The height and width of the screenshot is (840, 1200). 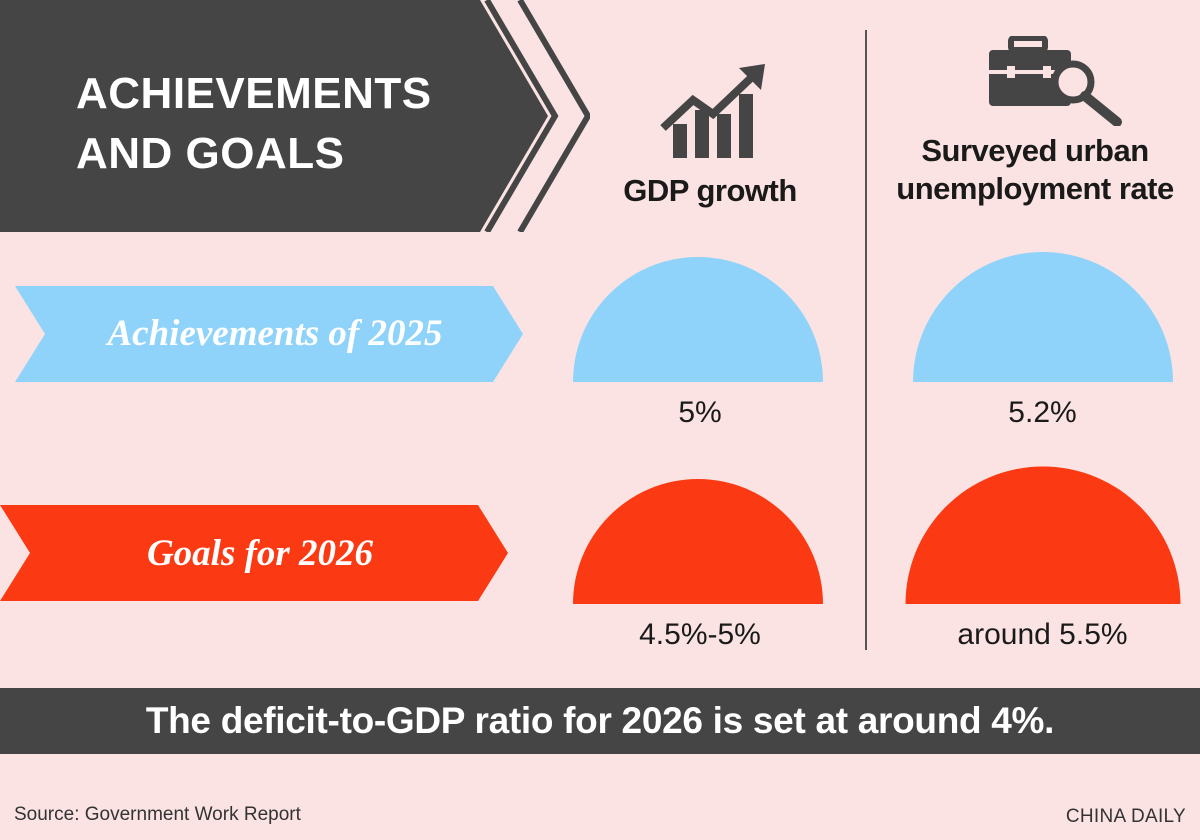 What do you see at coordinates (1042, 634) in the screenshot?
I see `value-unemployment-2026-goal: around 5.5%` at bounding box center [1042, 634].